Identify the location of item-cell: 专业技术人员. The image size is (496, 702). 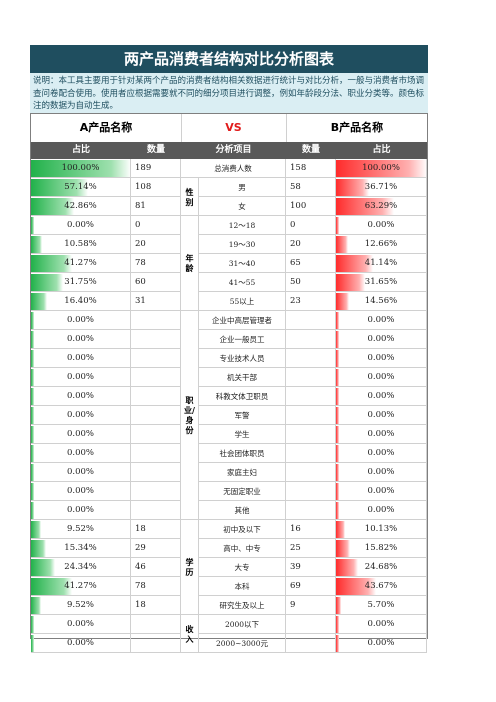
(242, 358).